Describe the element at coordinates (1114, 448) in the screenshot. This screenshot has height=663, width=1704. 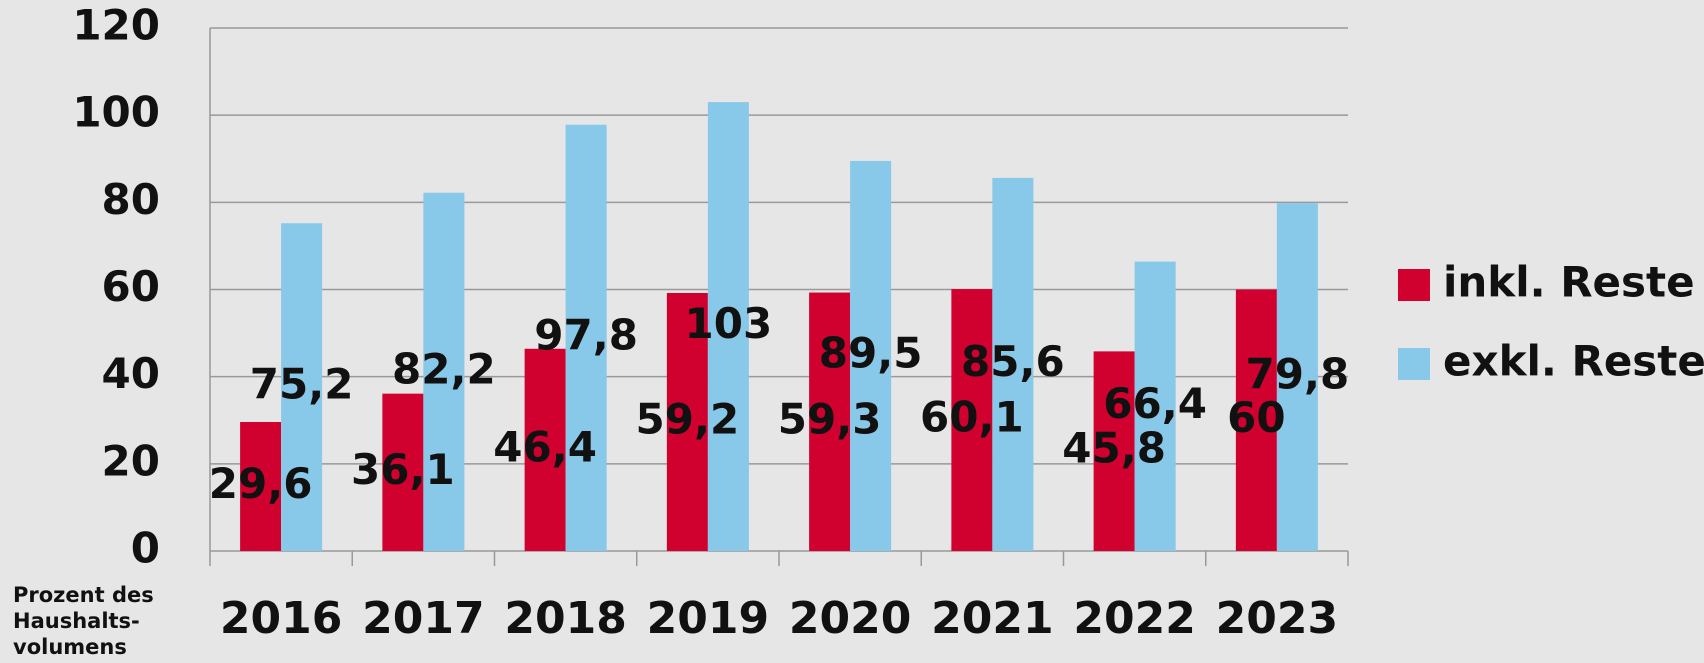
I see `data-label: 45,8` at that location.